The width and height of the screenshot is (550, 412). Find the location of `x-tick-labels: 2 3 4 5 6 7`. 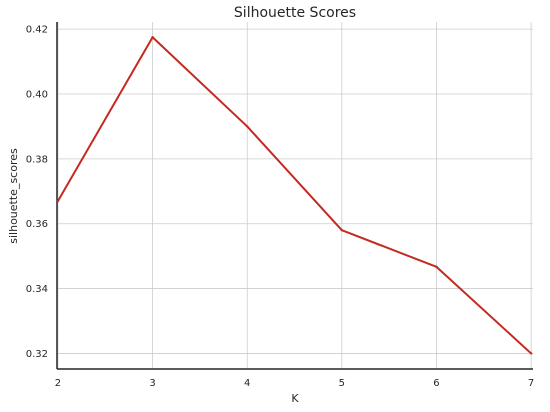

x-tick-labels: 2 3 4 5 6 7 is located at coordinates (295, 383).